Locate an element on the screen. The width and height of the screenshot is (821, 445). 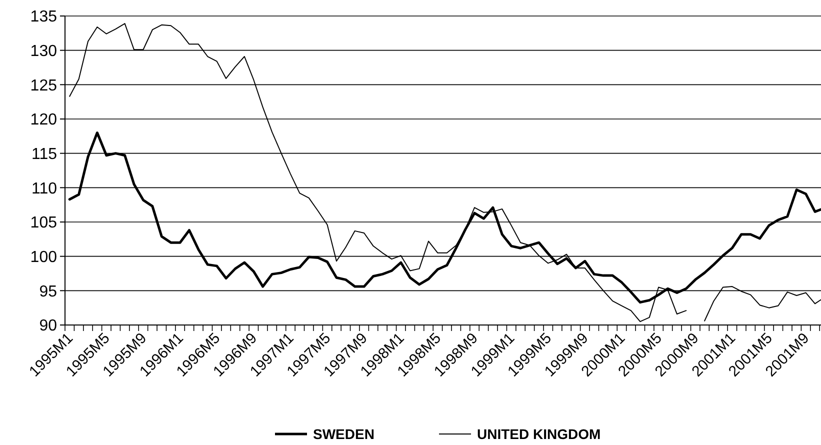
y-tick-label: 90 is located at coordinates (48, 326).